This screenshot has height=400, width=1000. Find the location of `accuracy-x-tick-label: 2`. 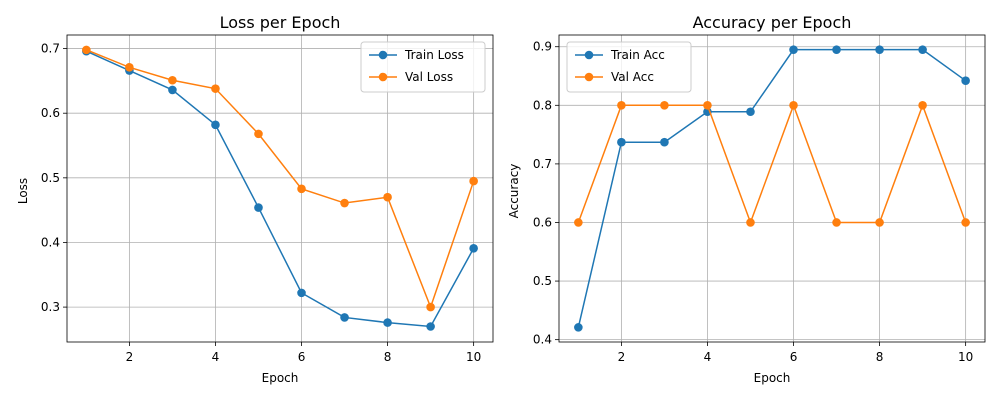

accuracy-x-tick-label: 2 is located at coordinates (622, 357).